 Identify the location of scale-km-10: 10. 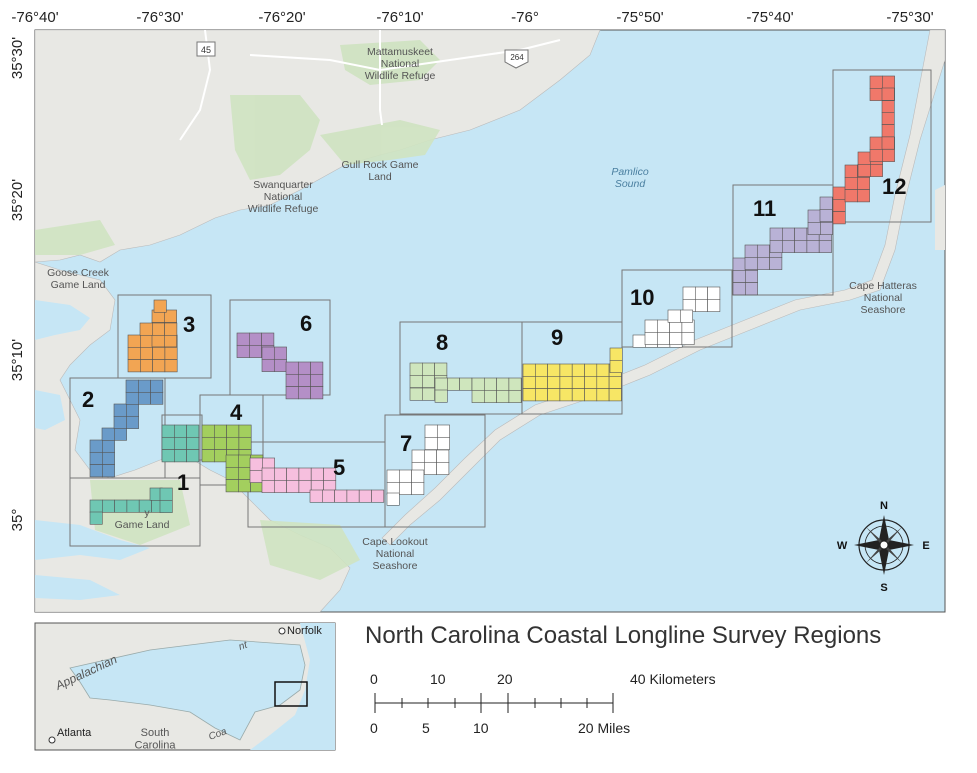
(438, 679).